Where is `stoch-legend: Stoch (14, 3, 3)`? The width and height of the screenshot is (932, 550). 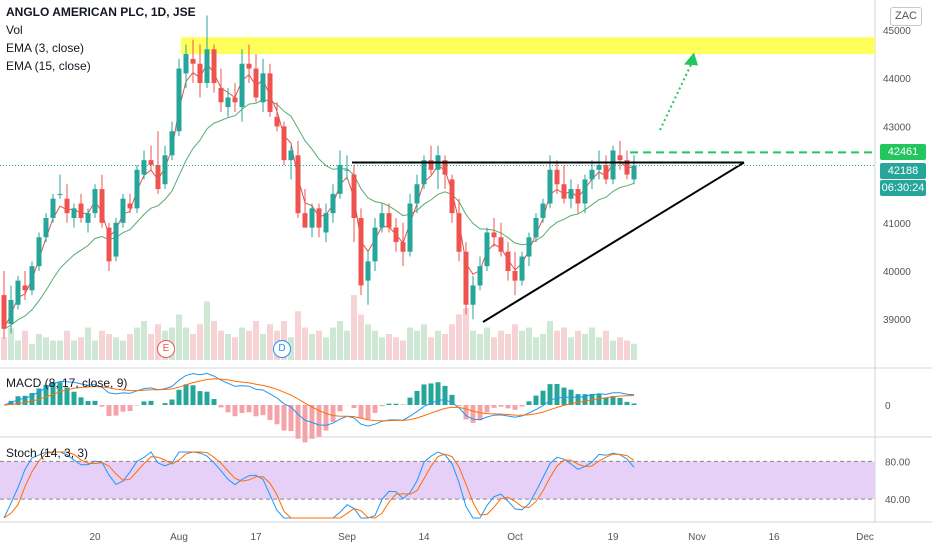 stoch-legend: Stoch (14, 3, 3) is located at coordinates (47, 453).